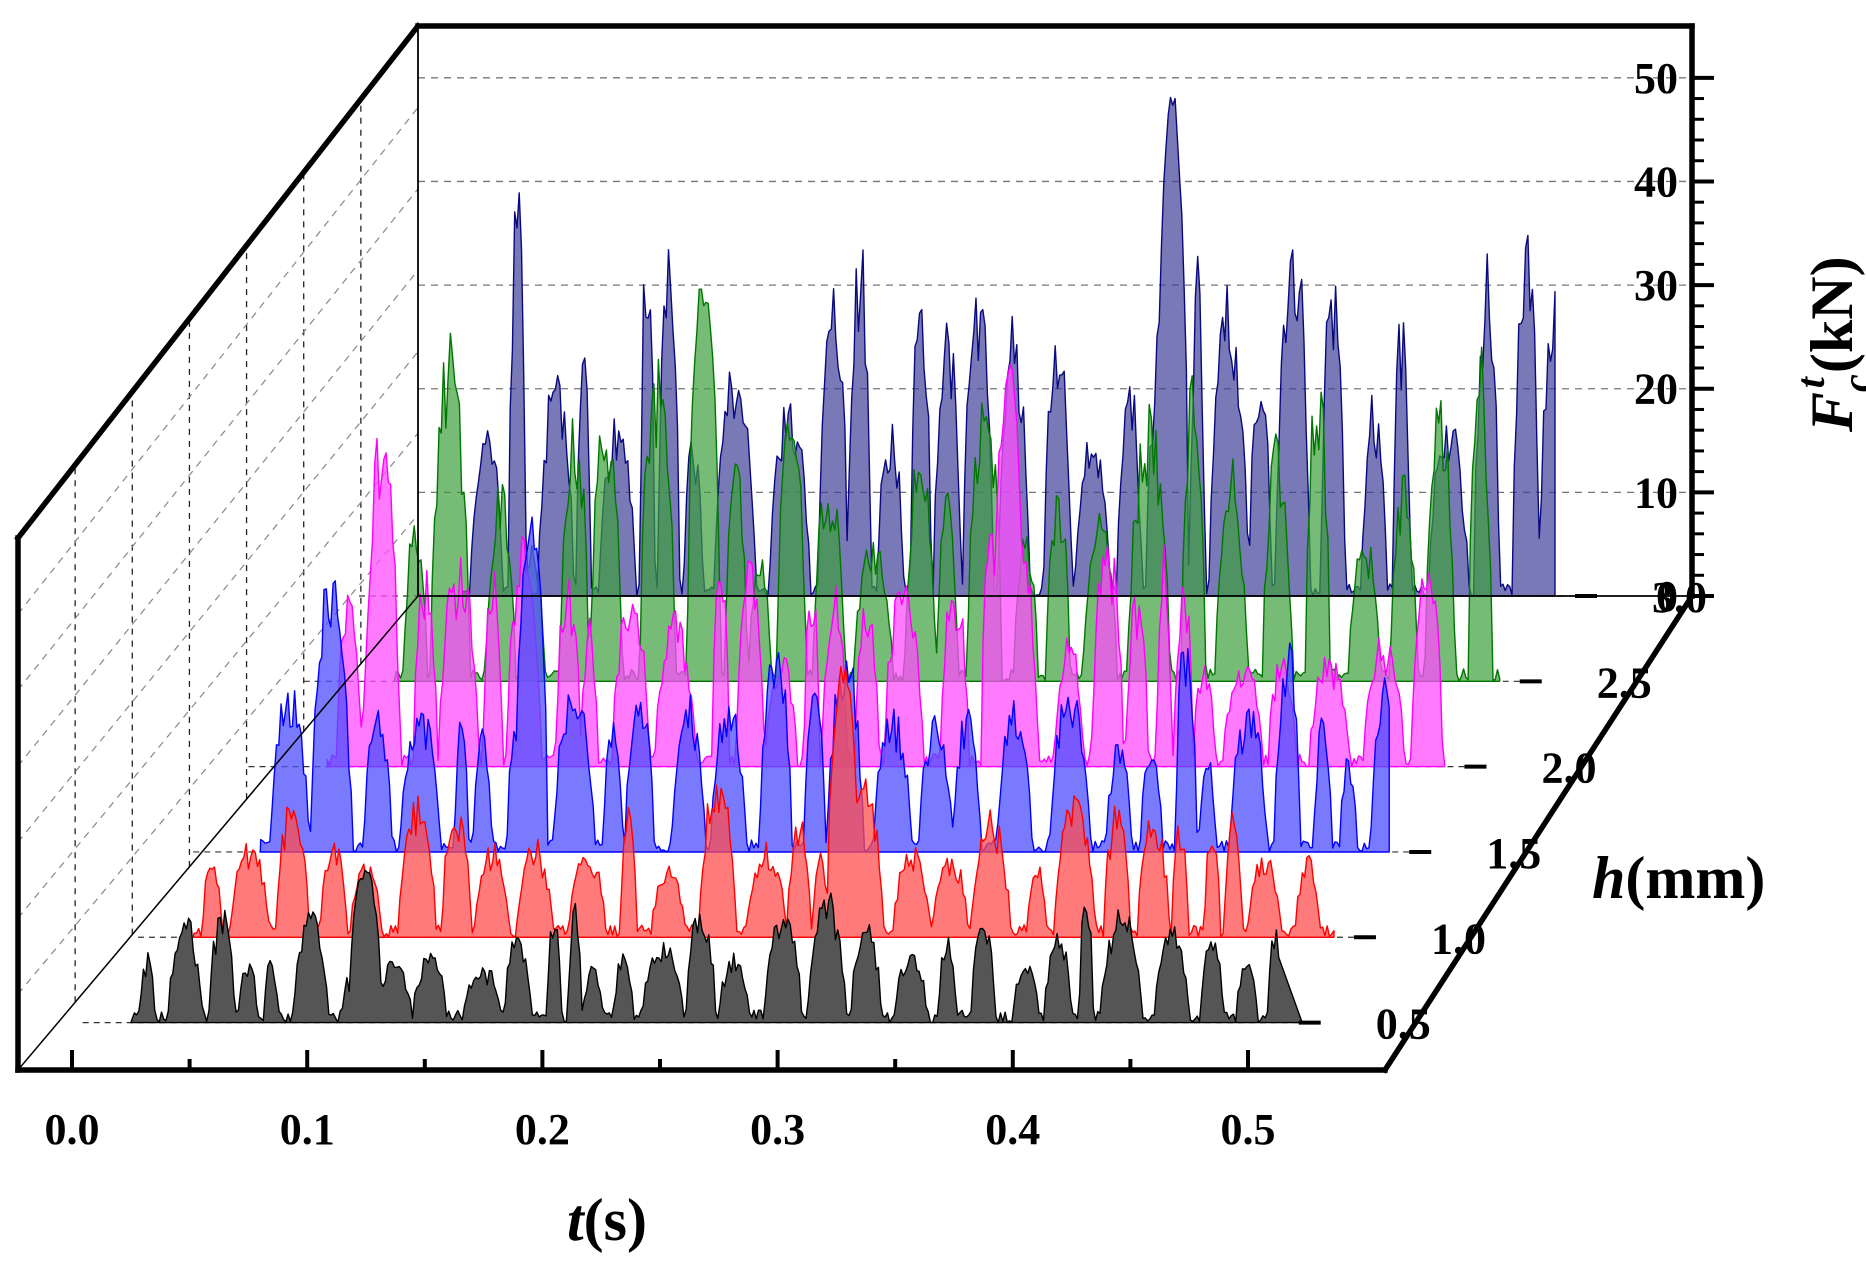 This screenshot has height=1271, width=1866. Describe the element at coordinates (1656, 181) in the screenshot. I see `y-tick-label: 40` at that location.